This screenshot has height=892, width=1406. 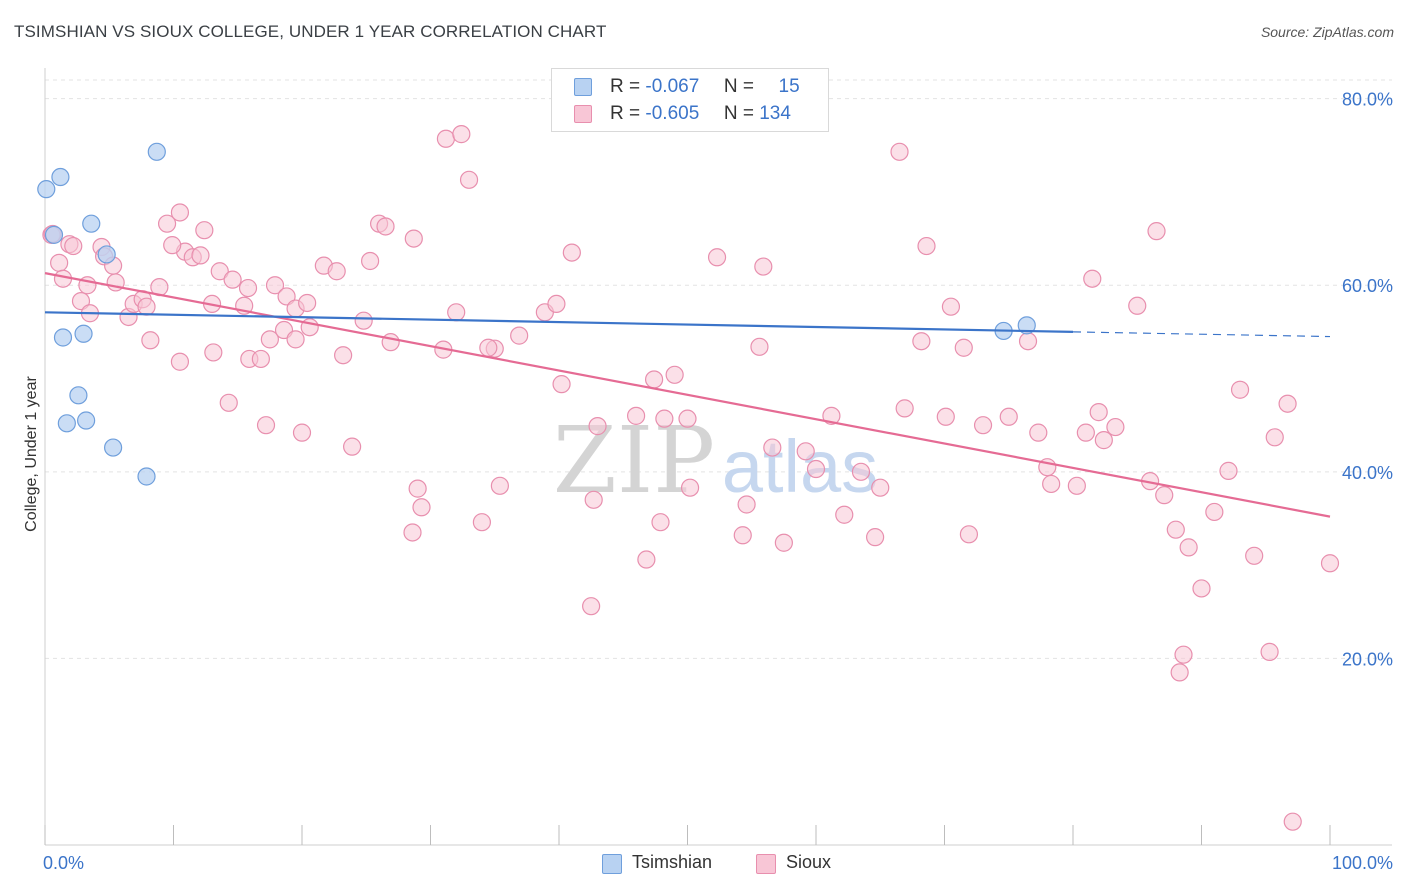 I want to click on n-value: 134, so click(x=775, y=113).